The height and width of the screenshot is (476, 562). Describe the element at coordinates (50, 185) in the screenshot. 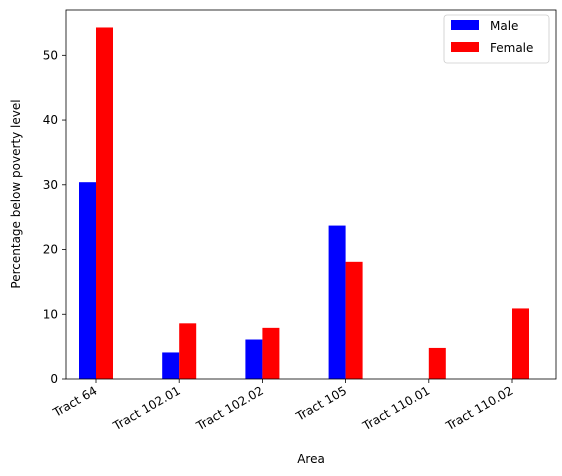

I see `y-tick-label: 30` at that location.